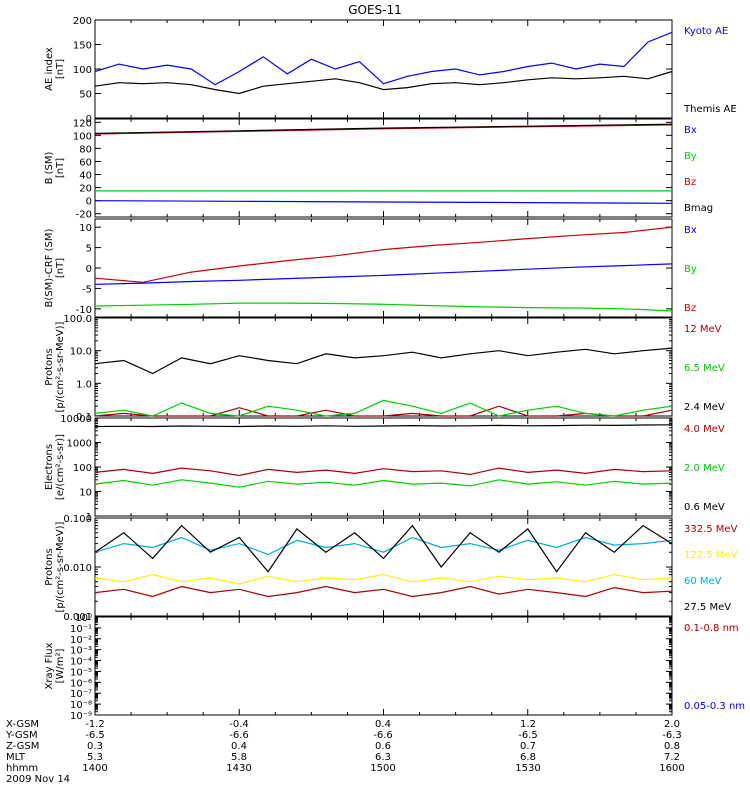 This screenshot has width=750, height=800. I want to click on footer-row-label: Y-GSM, so click(21, 735).